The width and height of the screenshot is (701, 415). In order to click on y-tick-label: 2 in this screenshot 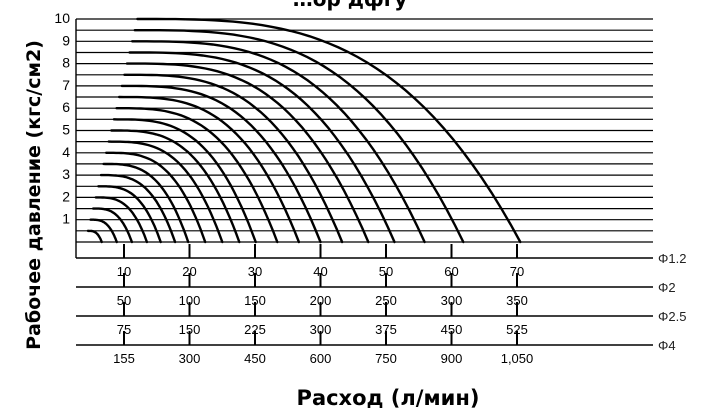, I will do `click(66, 196)`.